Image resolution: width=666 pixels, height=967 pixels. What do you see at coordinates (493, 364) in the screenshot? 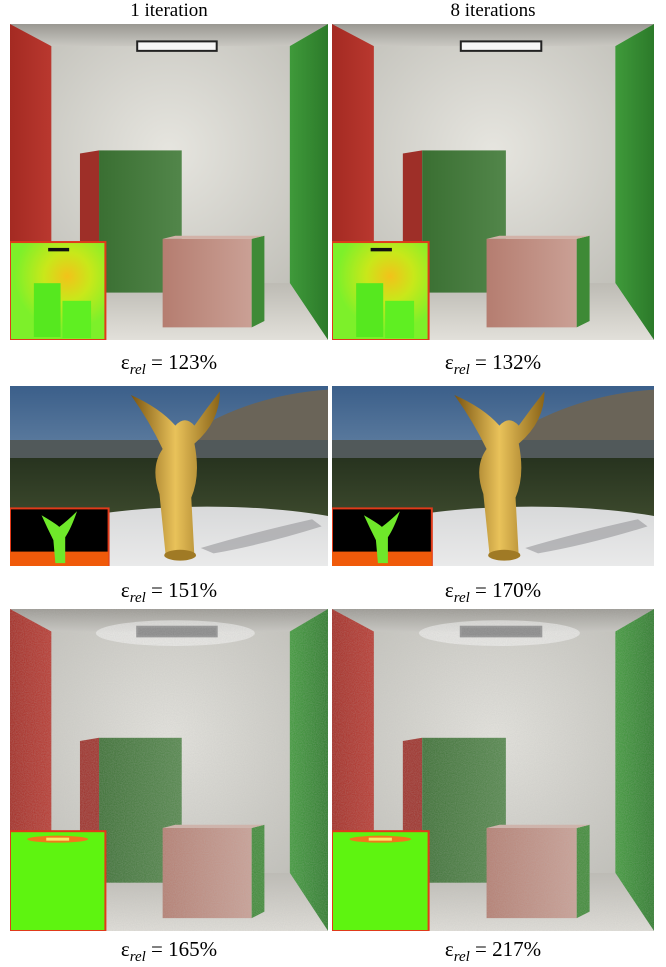
I see `error-caption: εrel = 132%` at bounding box center [493, 364].